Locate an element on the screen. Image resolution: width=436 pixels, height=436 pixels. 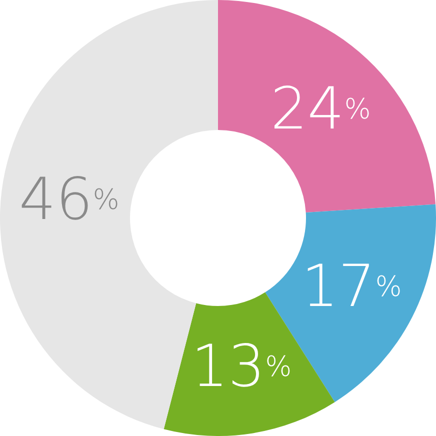
data-label: 17% is located at coordinates (351, 286).